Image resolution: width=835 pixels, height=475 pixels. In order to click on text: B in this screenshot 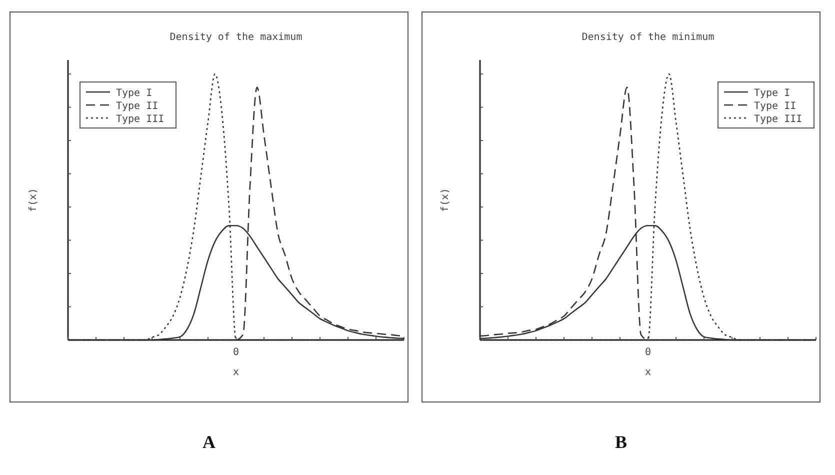, I will do `click(621, 442)`.